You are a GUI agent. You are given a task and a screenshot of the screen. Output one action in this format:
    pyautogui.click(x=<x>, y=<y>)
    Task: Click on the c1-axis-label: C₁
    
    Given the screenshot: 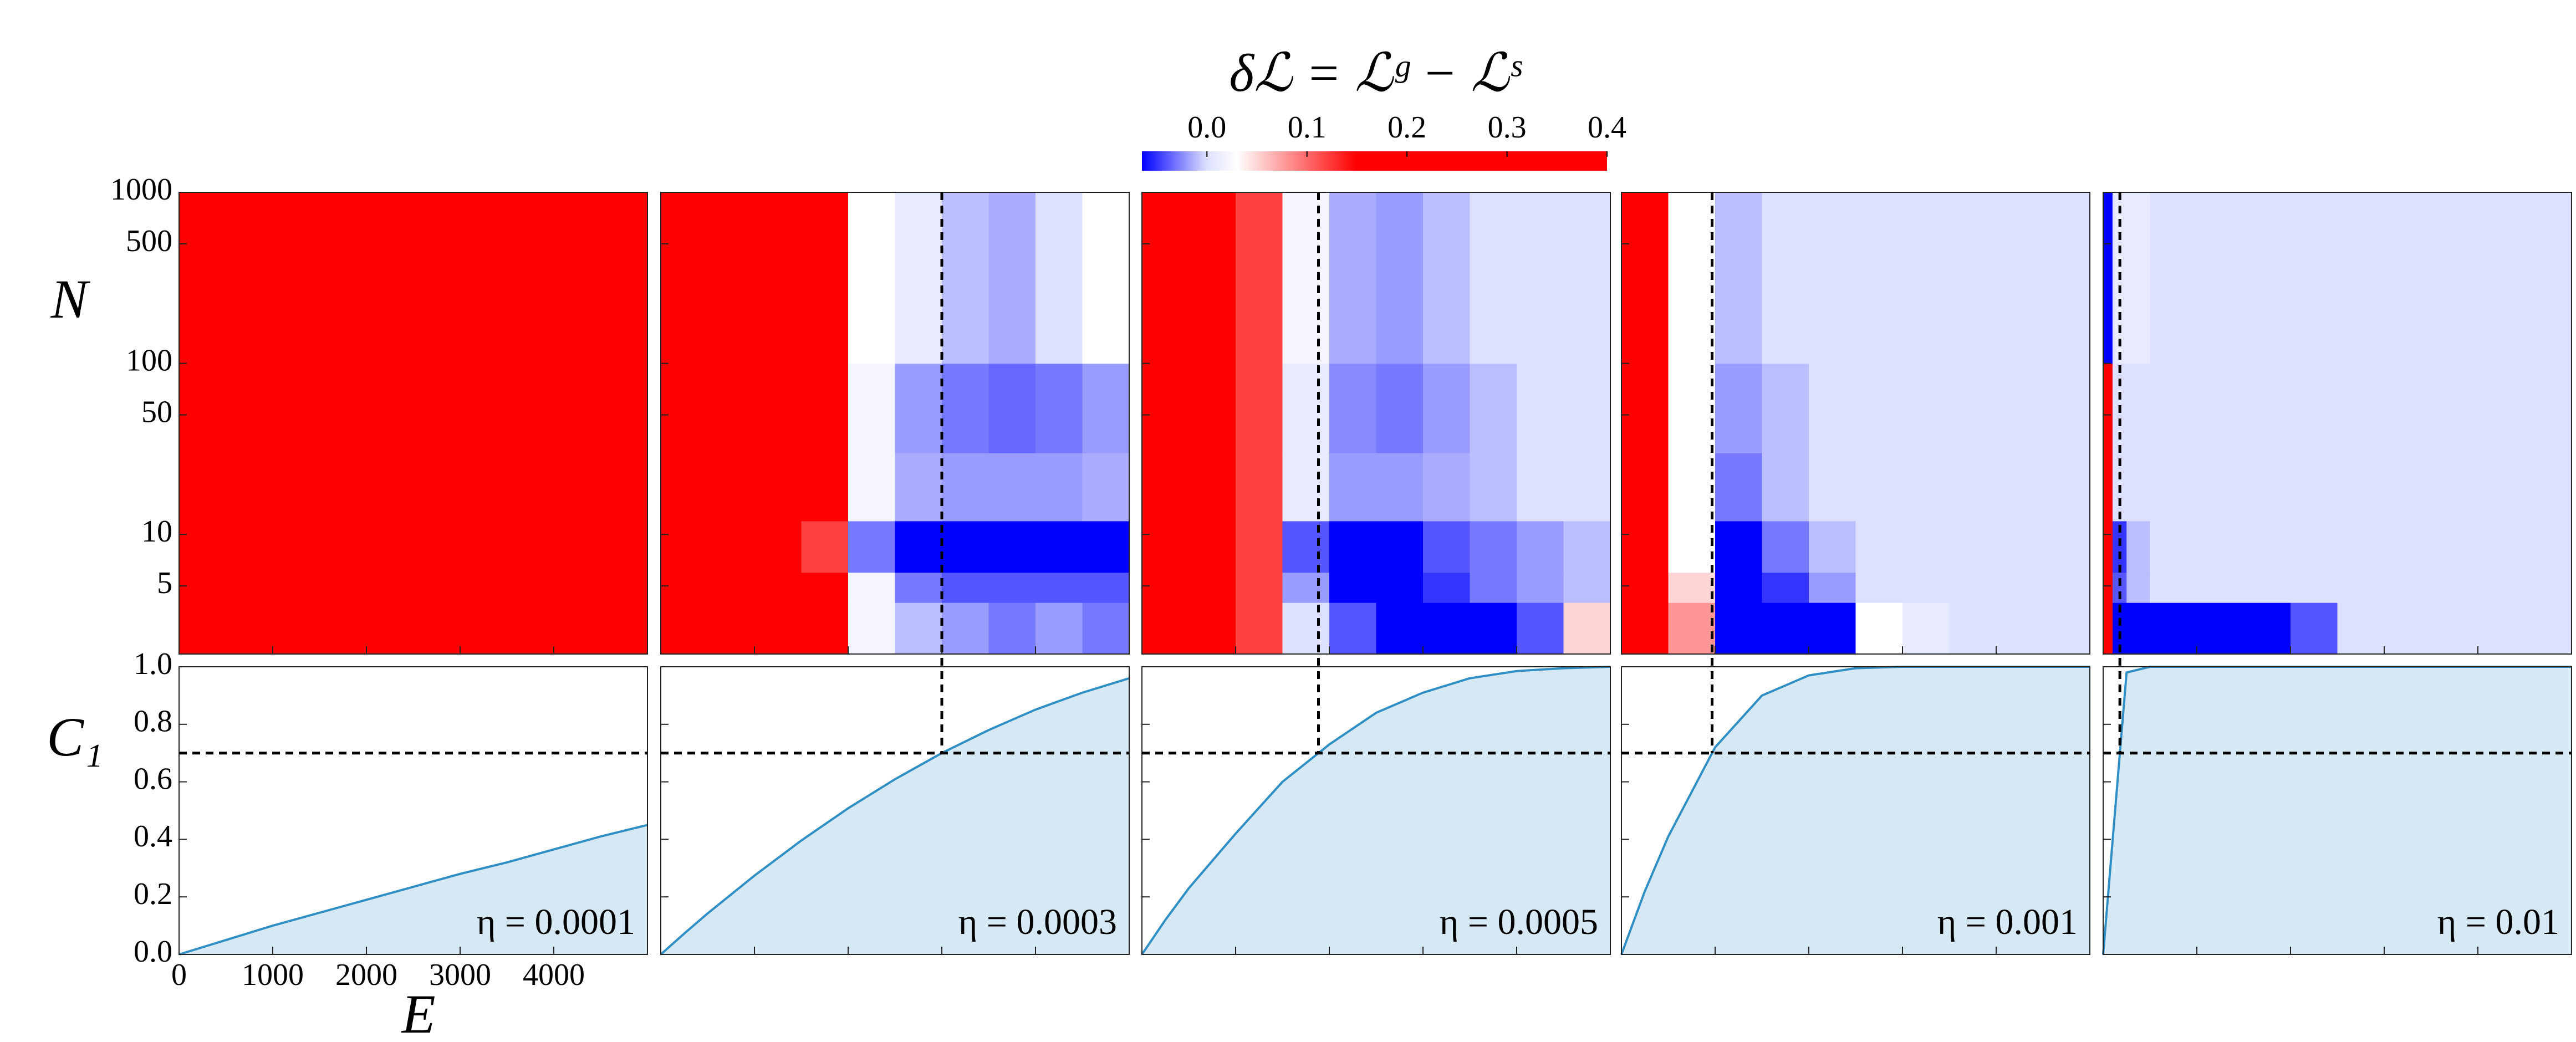 What is the action you would take?
    pyautogui.click(x=75, y=737)
    